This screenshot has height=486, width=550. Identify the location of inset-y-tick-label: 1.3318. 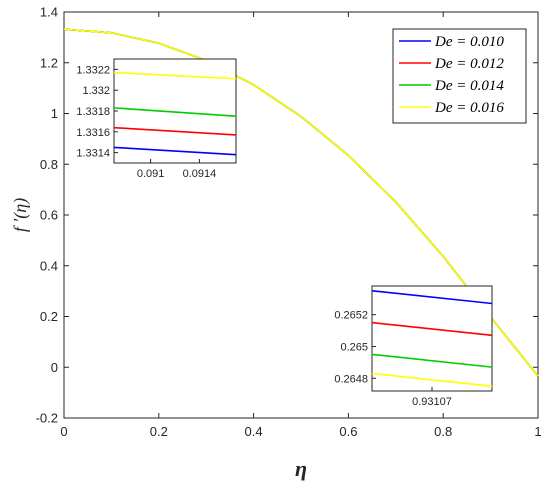
(93, 112).